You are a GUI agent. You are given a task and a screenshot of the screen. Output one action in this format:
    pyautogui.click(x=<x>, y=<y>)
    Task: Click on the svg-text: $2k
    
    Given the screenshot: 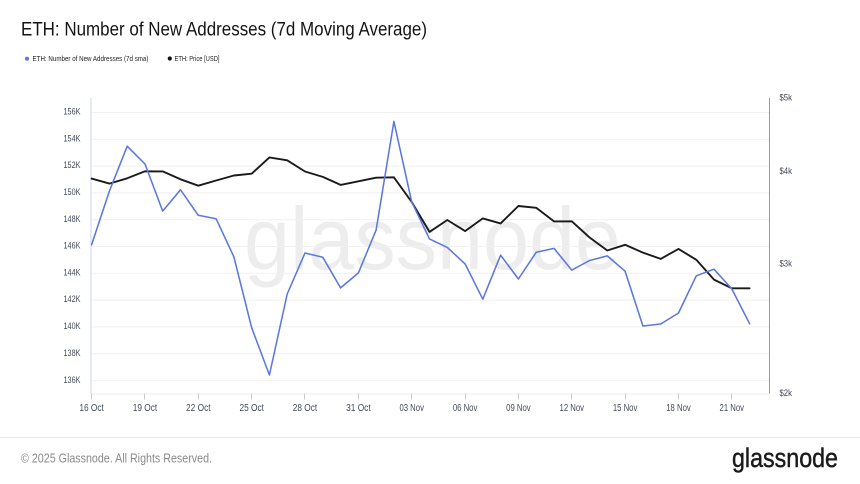 What is the action you would take?
    pyautogui.click(x=786, y=393)
    